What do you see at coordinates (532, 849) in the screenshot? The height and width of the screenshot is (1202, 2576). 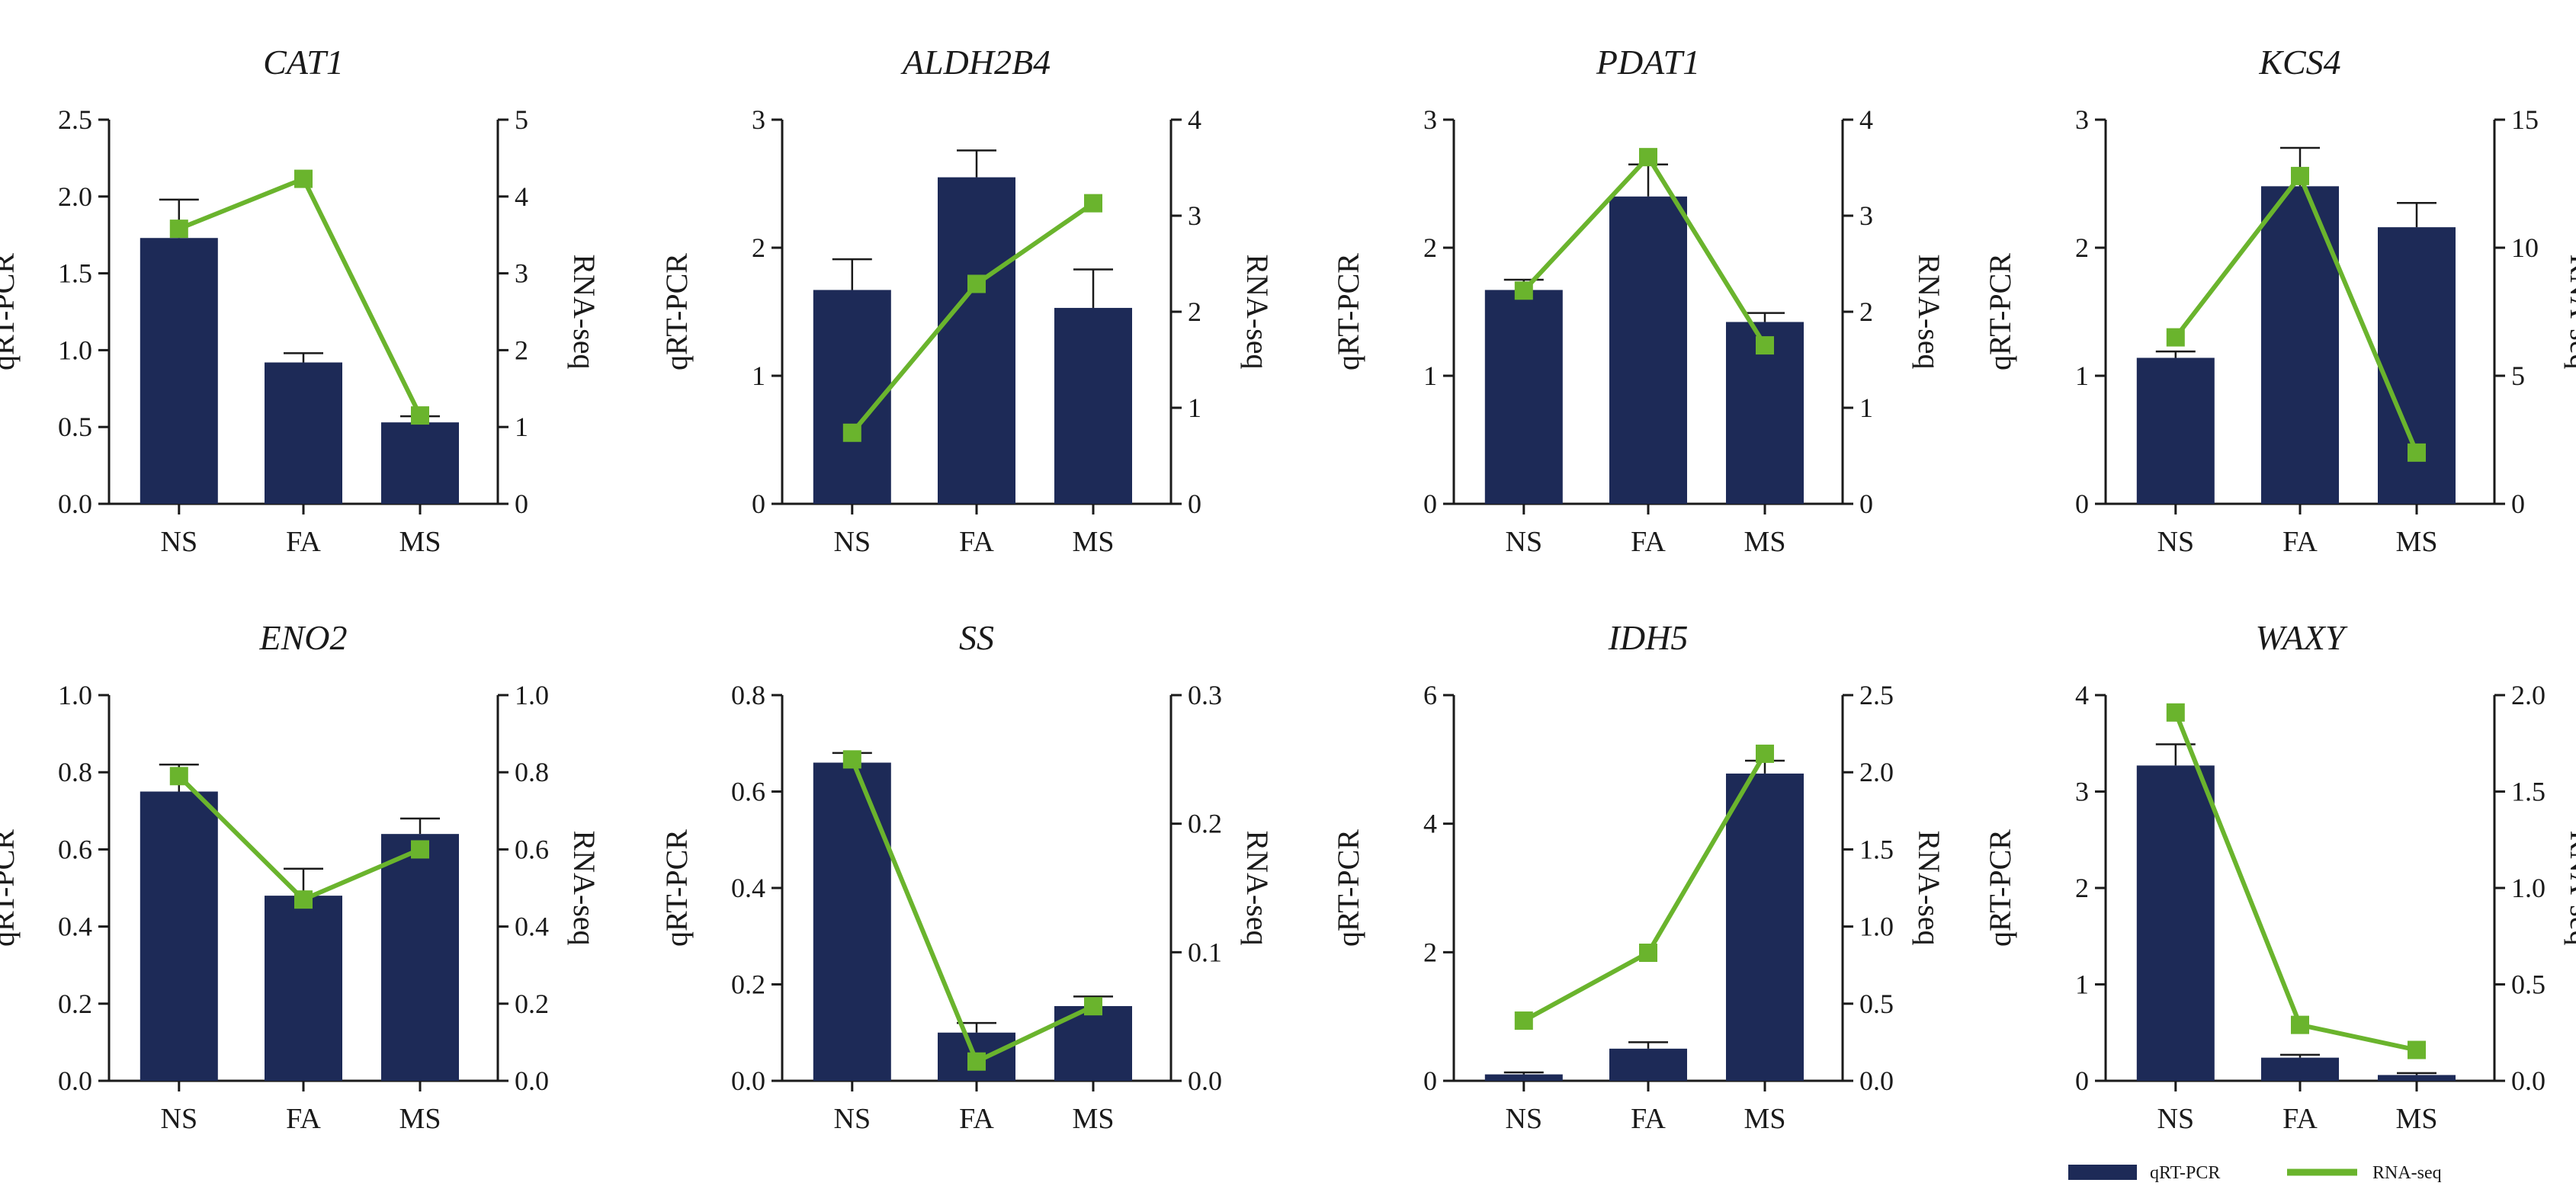 I see `right-tick-label: 0.6` at bounding box center [532, 849].